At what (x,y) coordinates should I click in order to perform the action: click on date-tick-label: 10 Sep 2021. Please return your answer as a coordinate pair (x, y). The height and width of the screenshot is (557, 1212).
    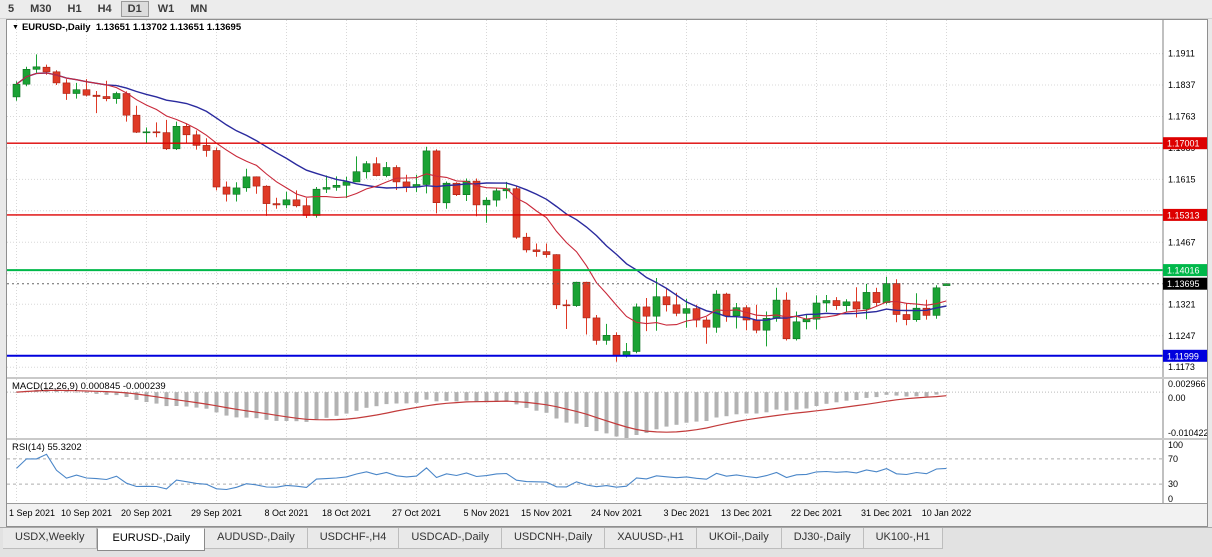
    Looking at the image, I should click on (86, 513).